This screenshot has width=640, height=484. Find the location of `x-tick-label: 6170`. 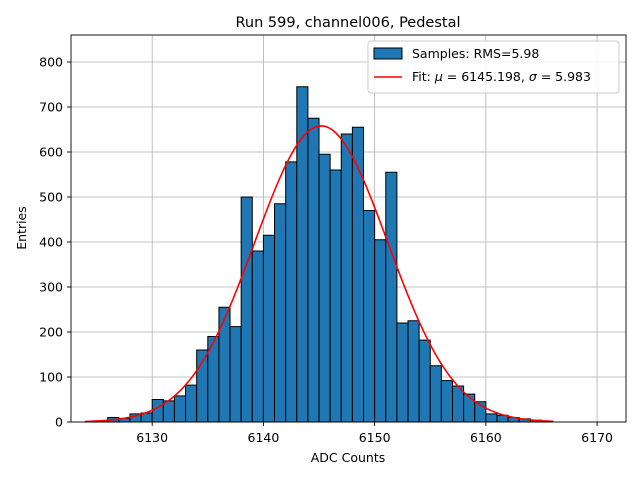

x-tick-label: 6170 is located at coordinates (597, 437).